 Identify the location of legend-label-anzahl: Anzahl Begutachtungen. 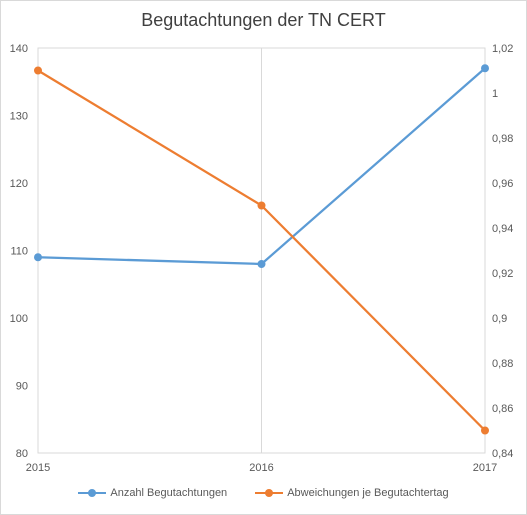
(169, 493).